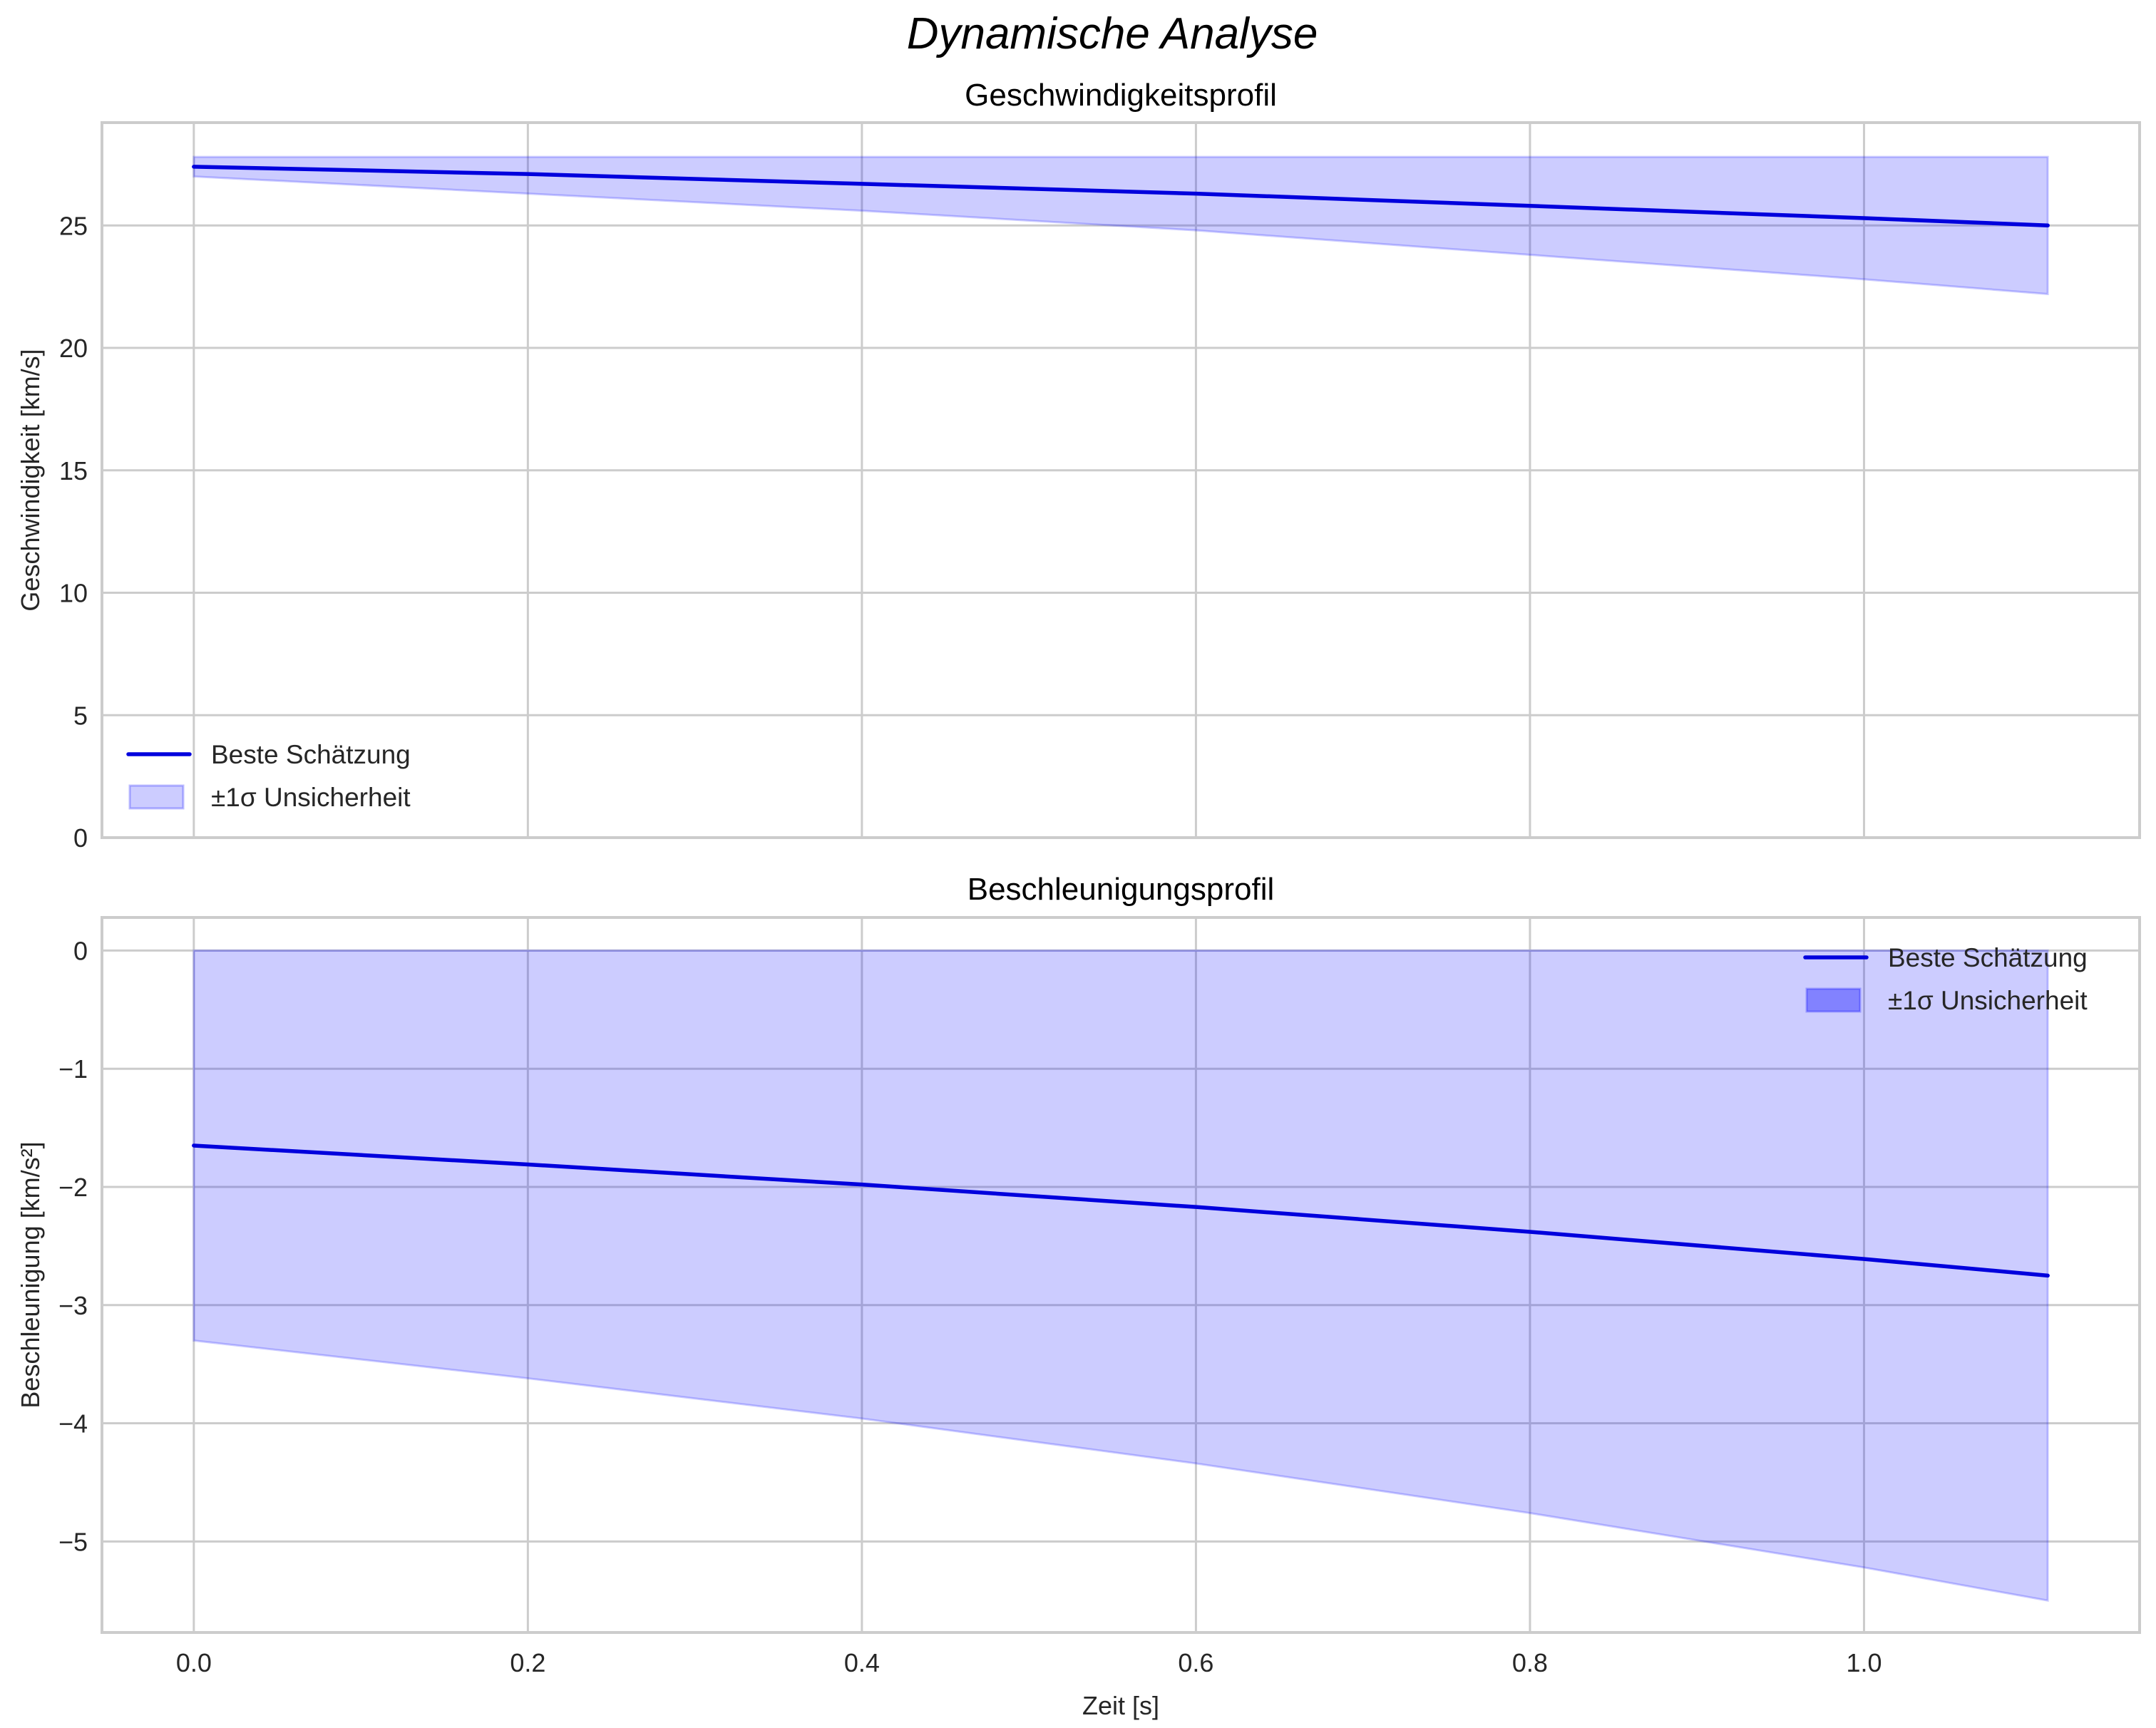  I want to click on x-tick-label: 0.6, so click(1195, 1662).